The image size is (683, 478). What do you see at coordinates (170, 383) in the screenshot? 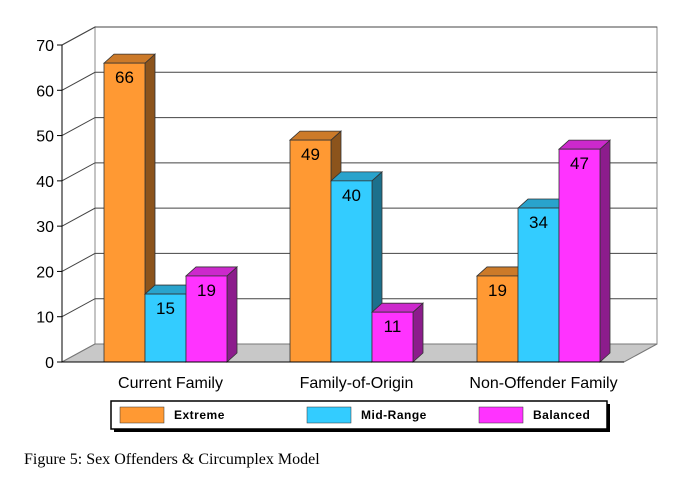
I see `x-category-label: Current Family` at bounding box center [170, 383].